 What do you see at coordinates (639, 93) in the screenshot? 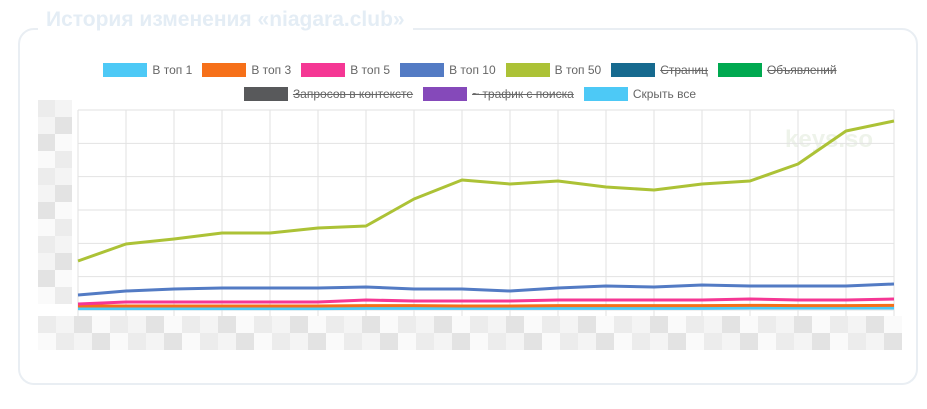
I see `hide-all-button: Скрыть все` at bounding box center [639, 93].